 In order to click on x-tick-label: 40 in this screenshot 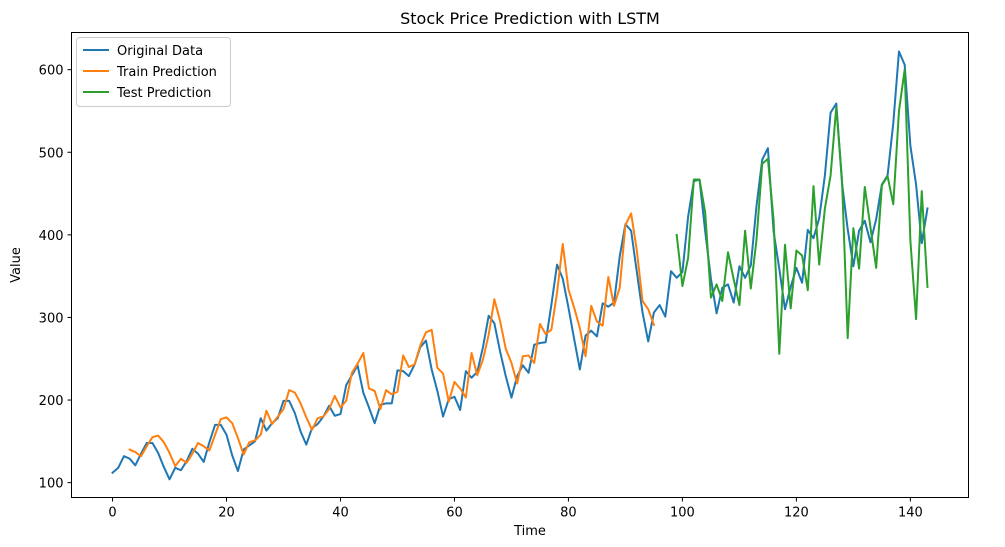, I will do `click(340, 513)`.